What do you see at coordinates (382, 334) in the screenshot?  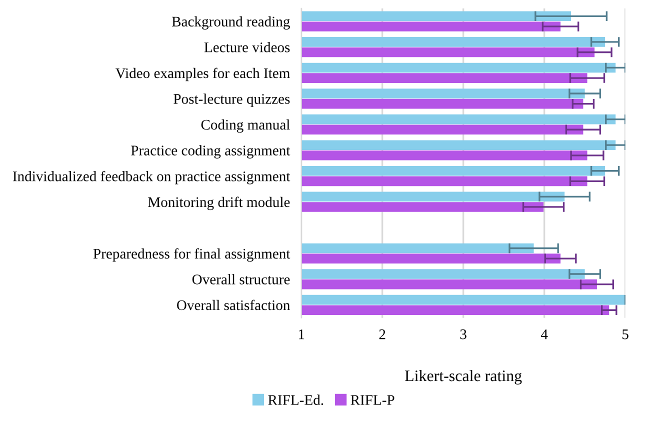 I see `x-tick-label: 2` at bounding box center [382, 334].